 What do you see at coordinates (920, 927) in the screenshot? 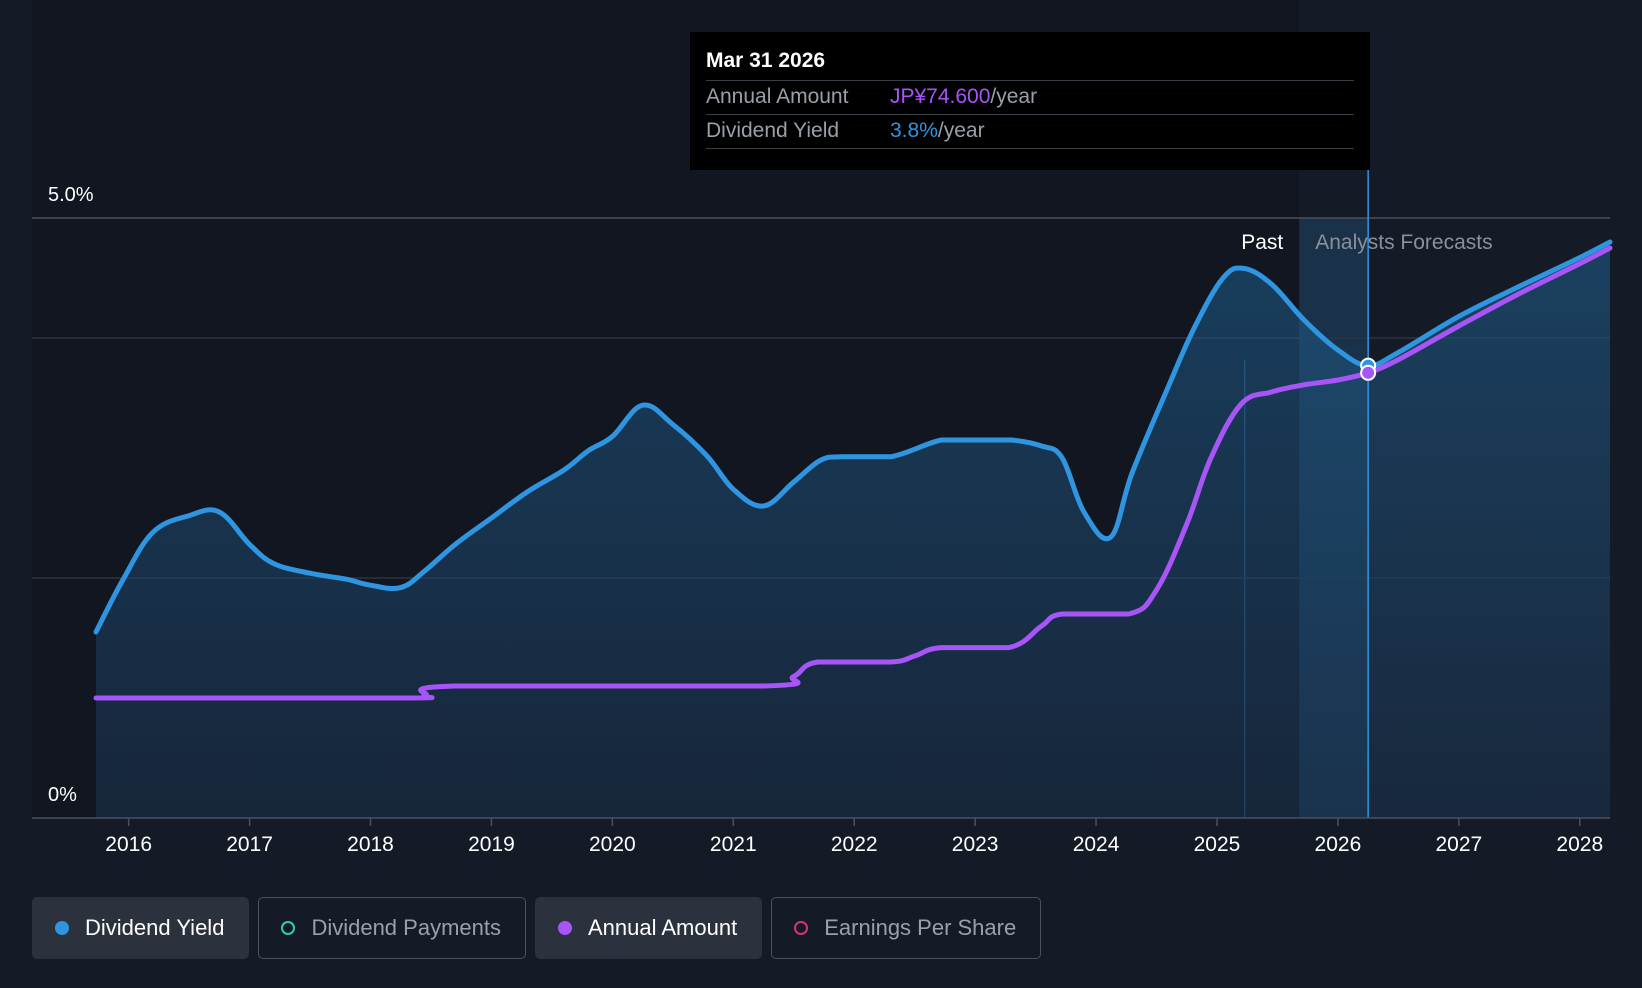
I see `legend-label: Earnings Per Share` at bounding box center [920, 927].